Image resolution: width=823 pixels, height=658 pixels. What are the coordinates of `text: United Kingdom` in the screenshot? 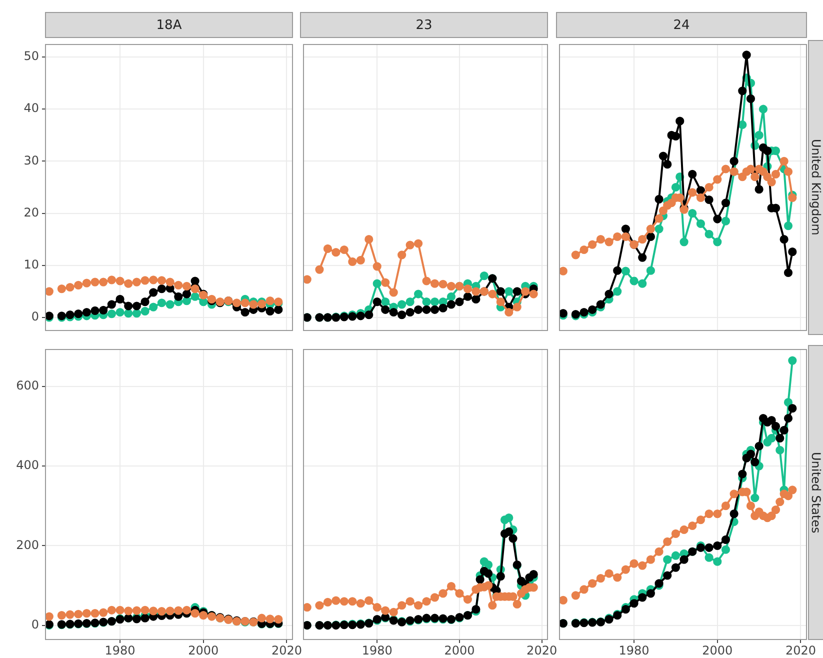 It's located at (815, 187).